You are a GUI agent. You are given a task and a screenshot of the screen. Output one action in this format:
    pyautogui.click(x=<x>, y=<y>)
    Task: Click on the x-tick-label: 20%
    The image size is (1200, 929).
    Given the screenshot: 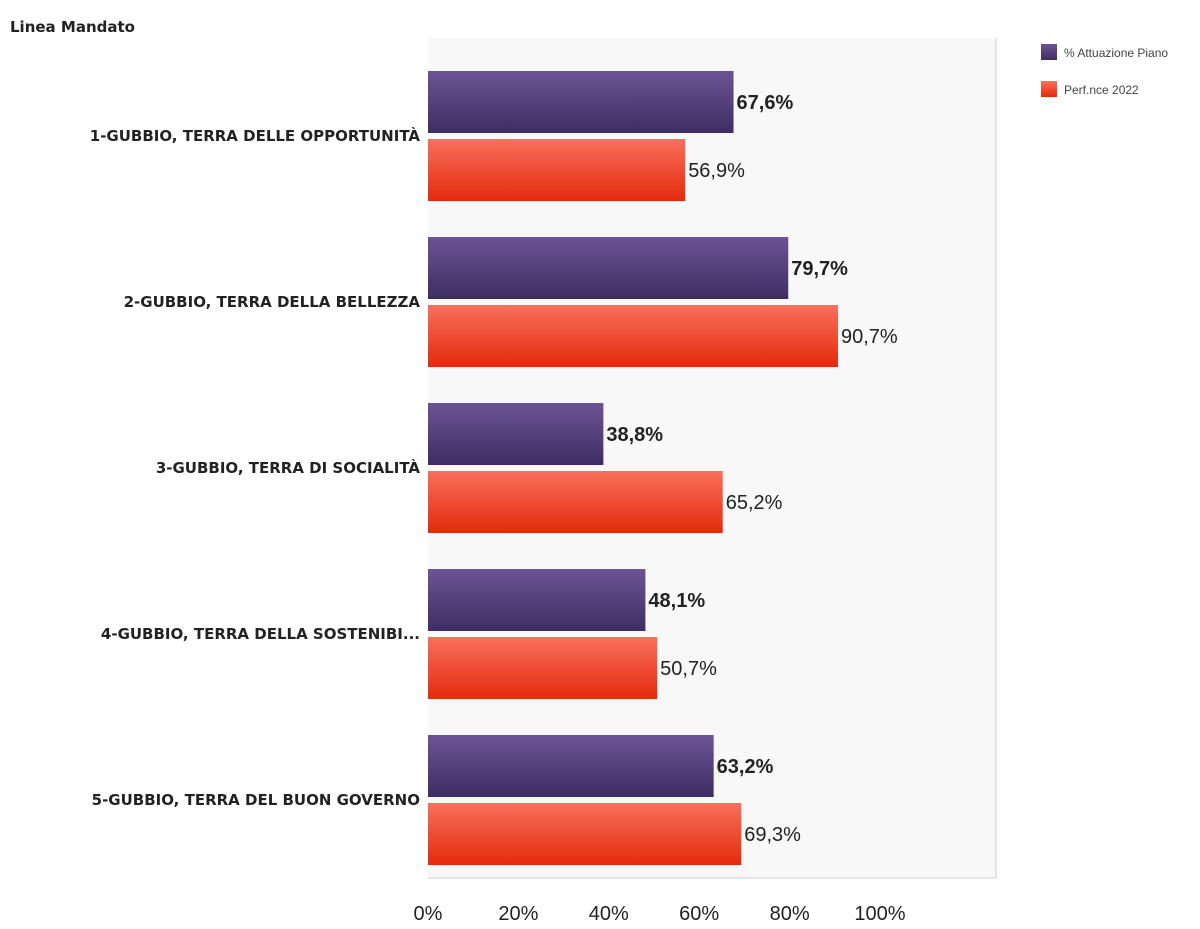 What is the action you would take?
    pyautogui.click(x=518, y=914)
    